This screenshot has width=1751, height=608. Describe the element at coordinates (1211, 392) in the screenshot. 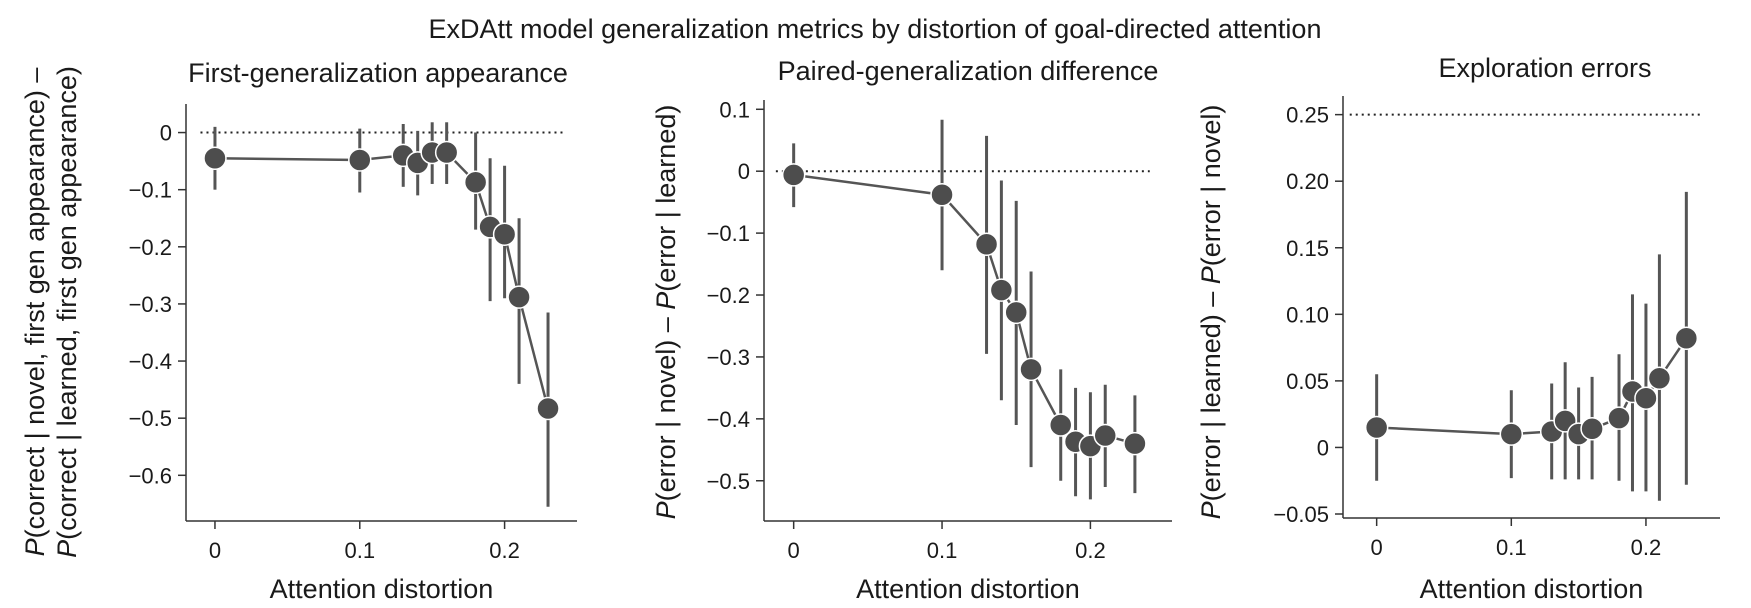

I see `y-axis-label-part: (error | learned) –` at that location.